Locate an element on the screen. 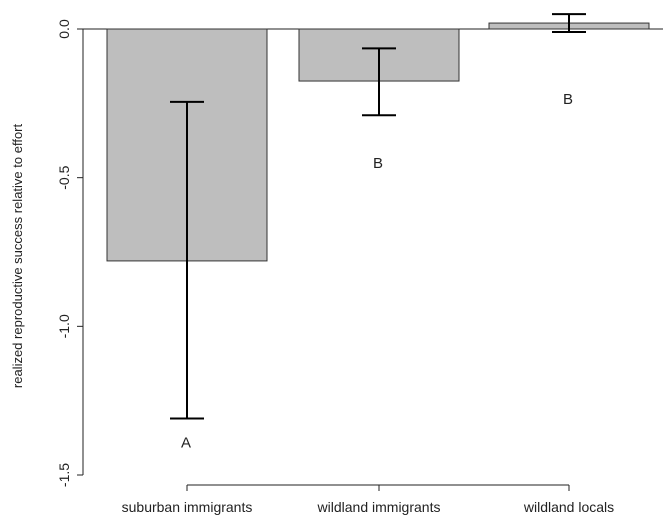 This screenshot has height=518, width=663. y-tick-label: -1.0 is located at coordinates (64, 326).